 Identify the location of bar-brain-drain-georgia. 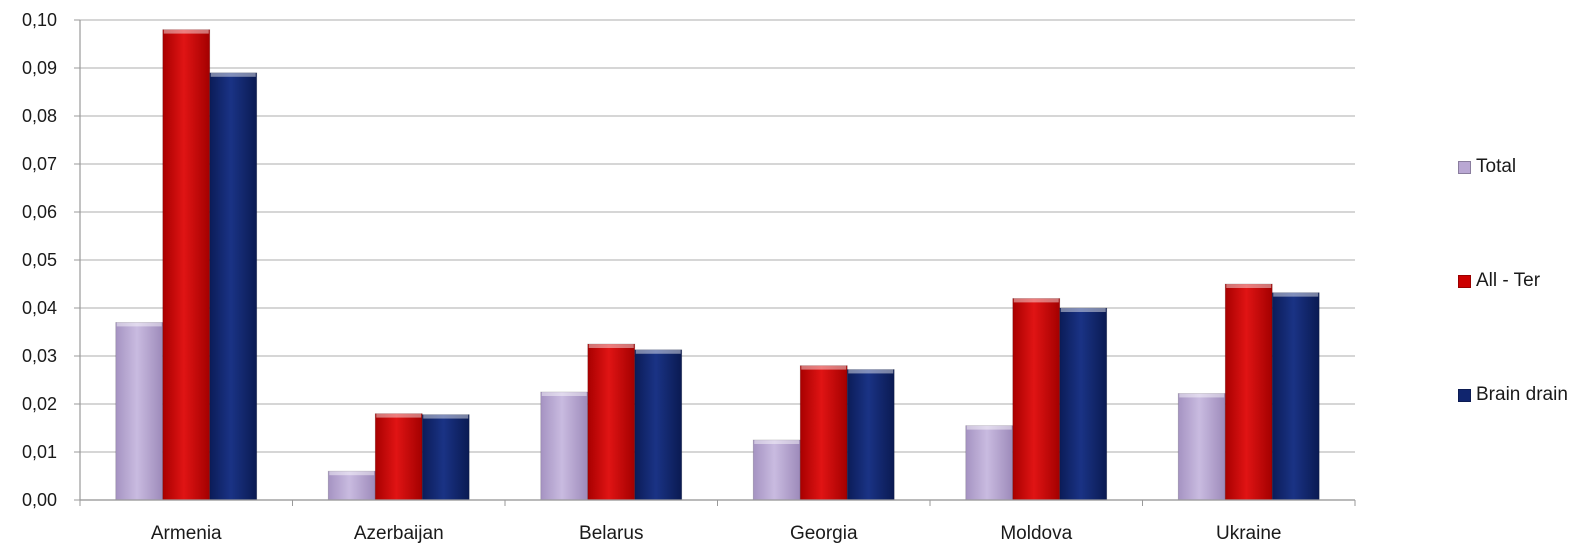
(870, 435).